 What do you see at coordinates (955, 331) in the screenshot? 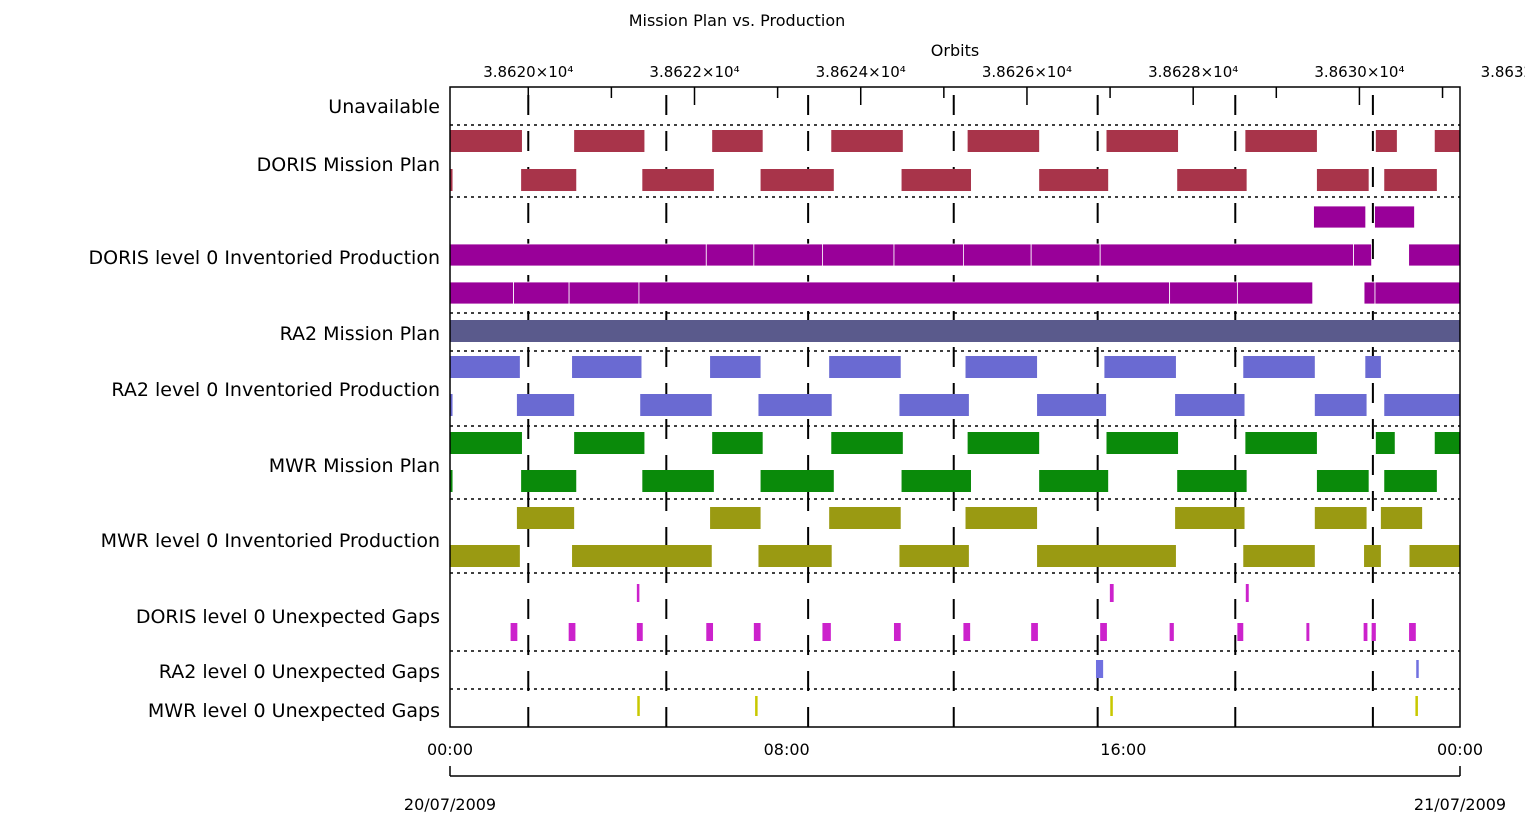
I see `bar-ra2-mission-plan` at bounding box center [955, 331].